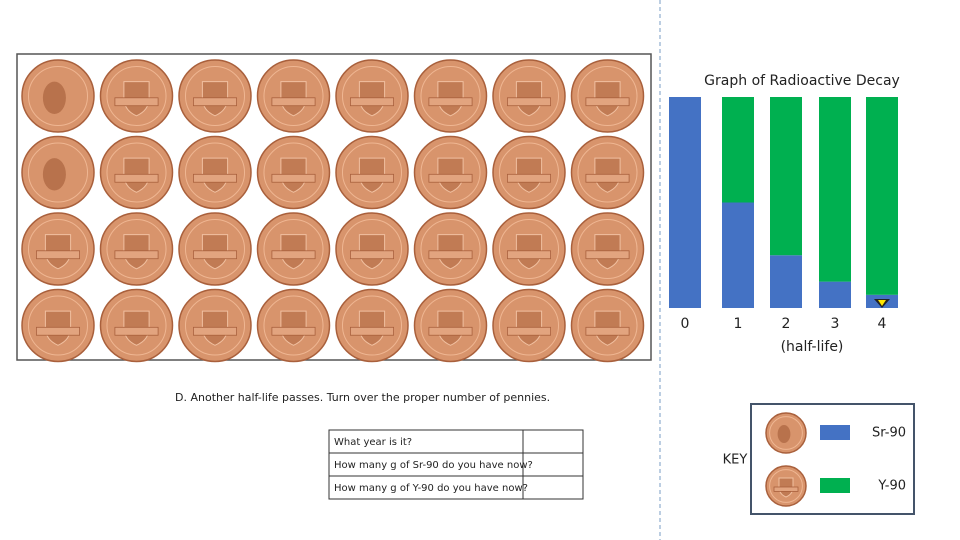 The image size is (960, 540). I want to click on table-question: How many g of Y-90 do you have now?, so click(431, 488).